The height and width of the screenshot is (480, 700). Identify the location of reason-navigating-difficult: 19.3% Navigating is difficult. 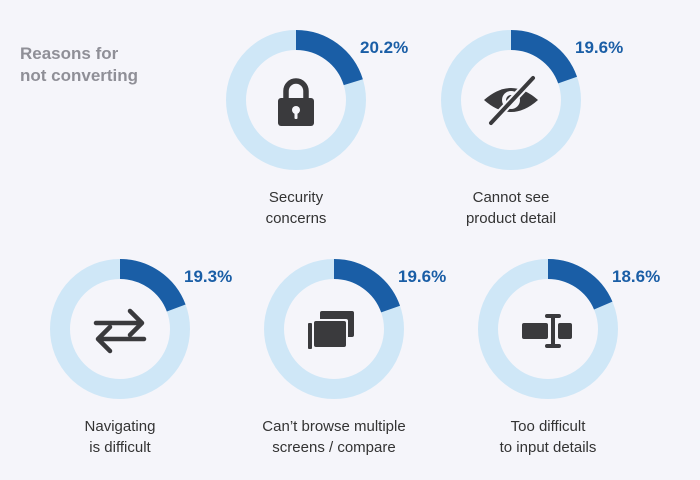
(126, 364).